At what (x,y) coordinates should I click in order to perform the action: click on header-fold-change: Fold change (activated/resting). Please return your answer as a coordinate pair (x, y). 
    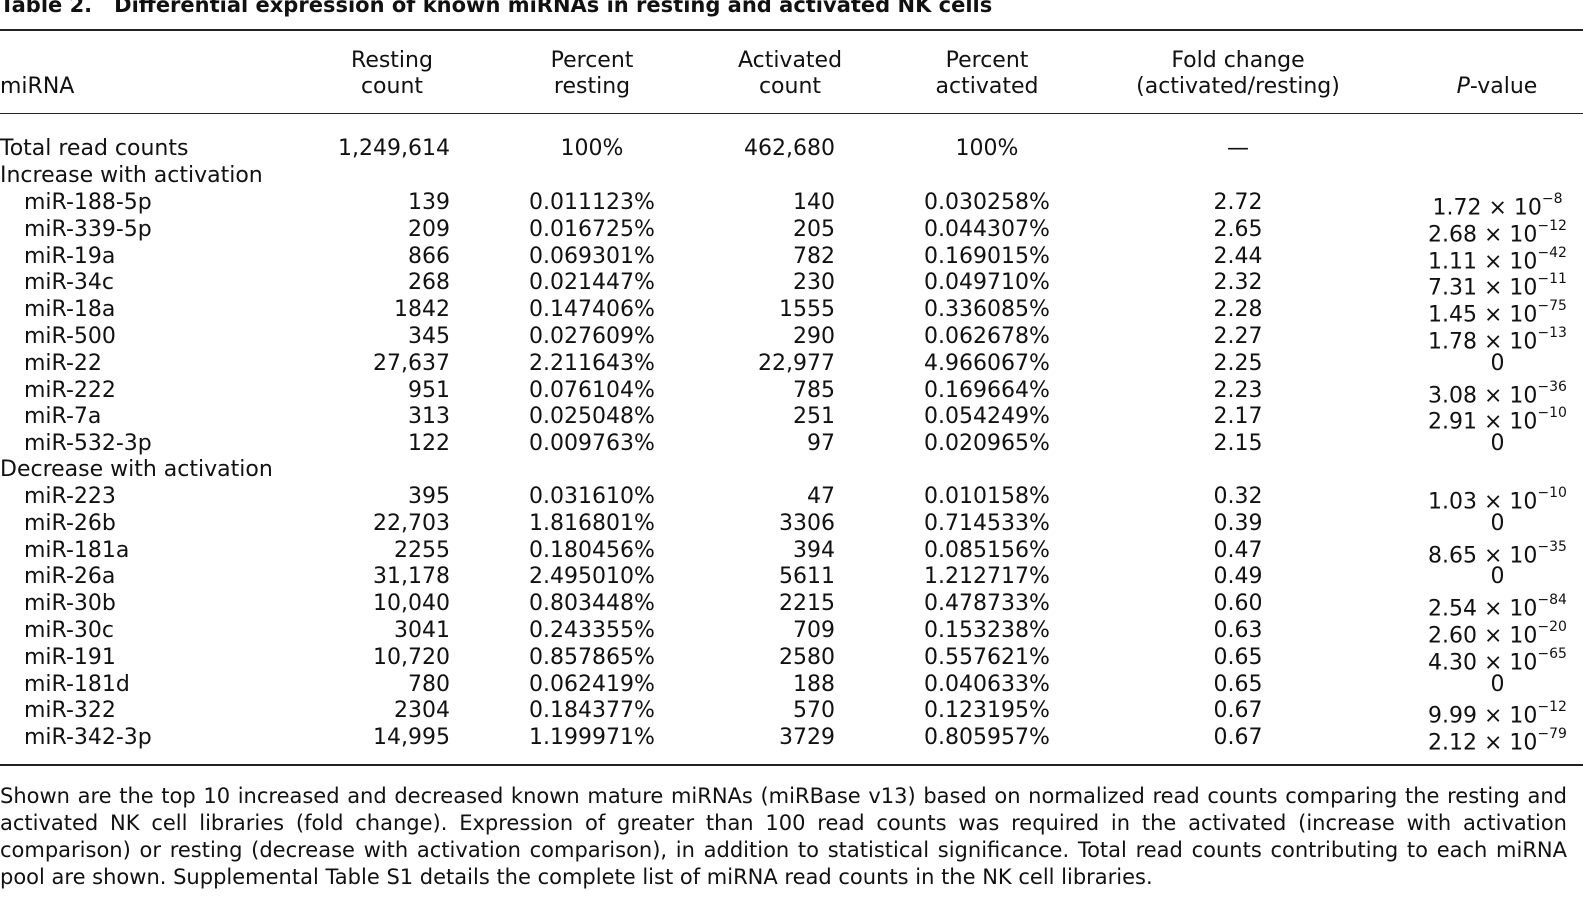
    Looking at the image, I should click on (1238, 73).